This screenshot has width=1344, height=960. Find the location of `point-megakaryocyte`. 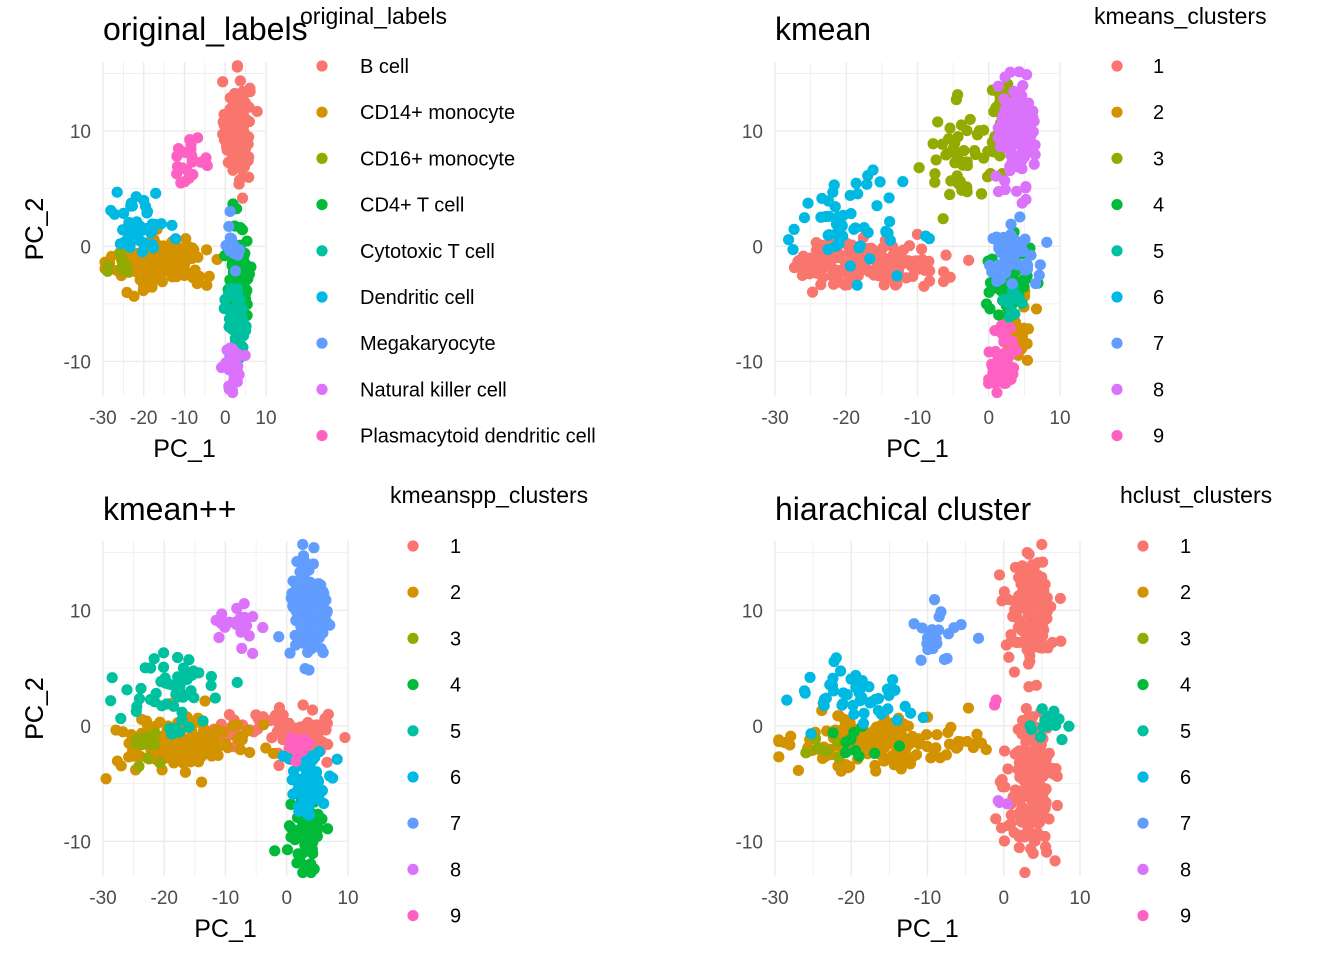

point-megakaryocyte is located at coordinates (229, 226).